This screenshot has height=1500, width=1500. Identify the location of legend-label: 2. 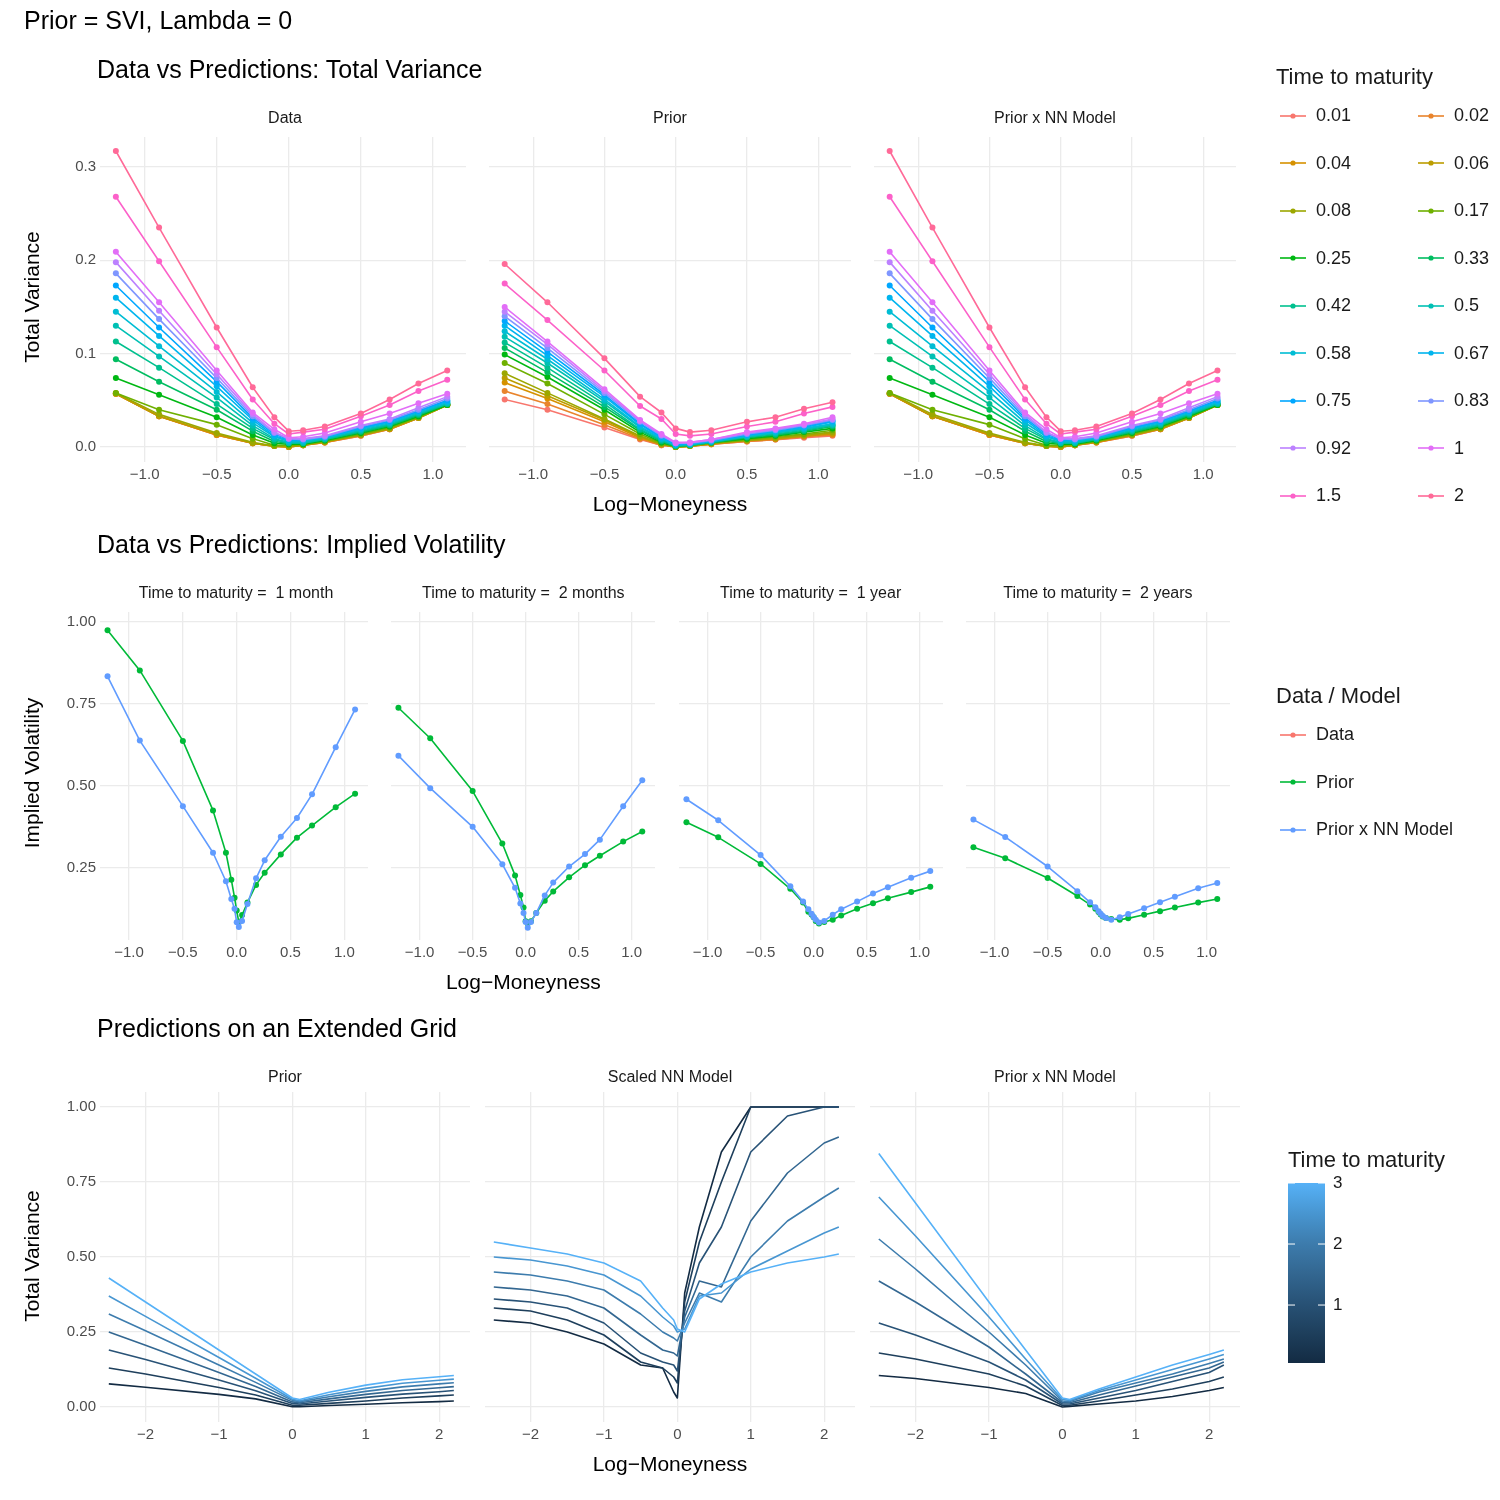
(1459, 496).